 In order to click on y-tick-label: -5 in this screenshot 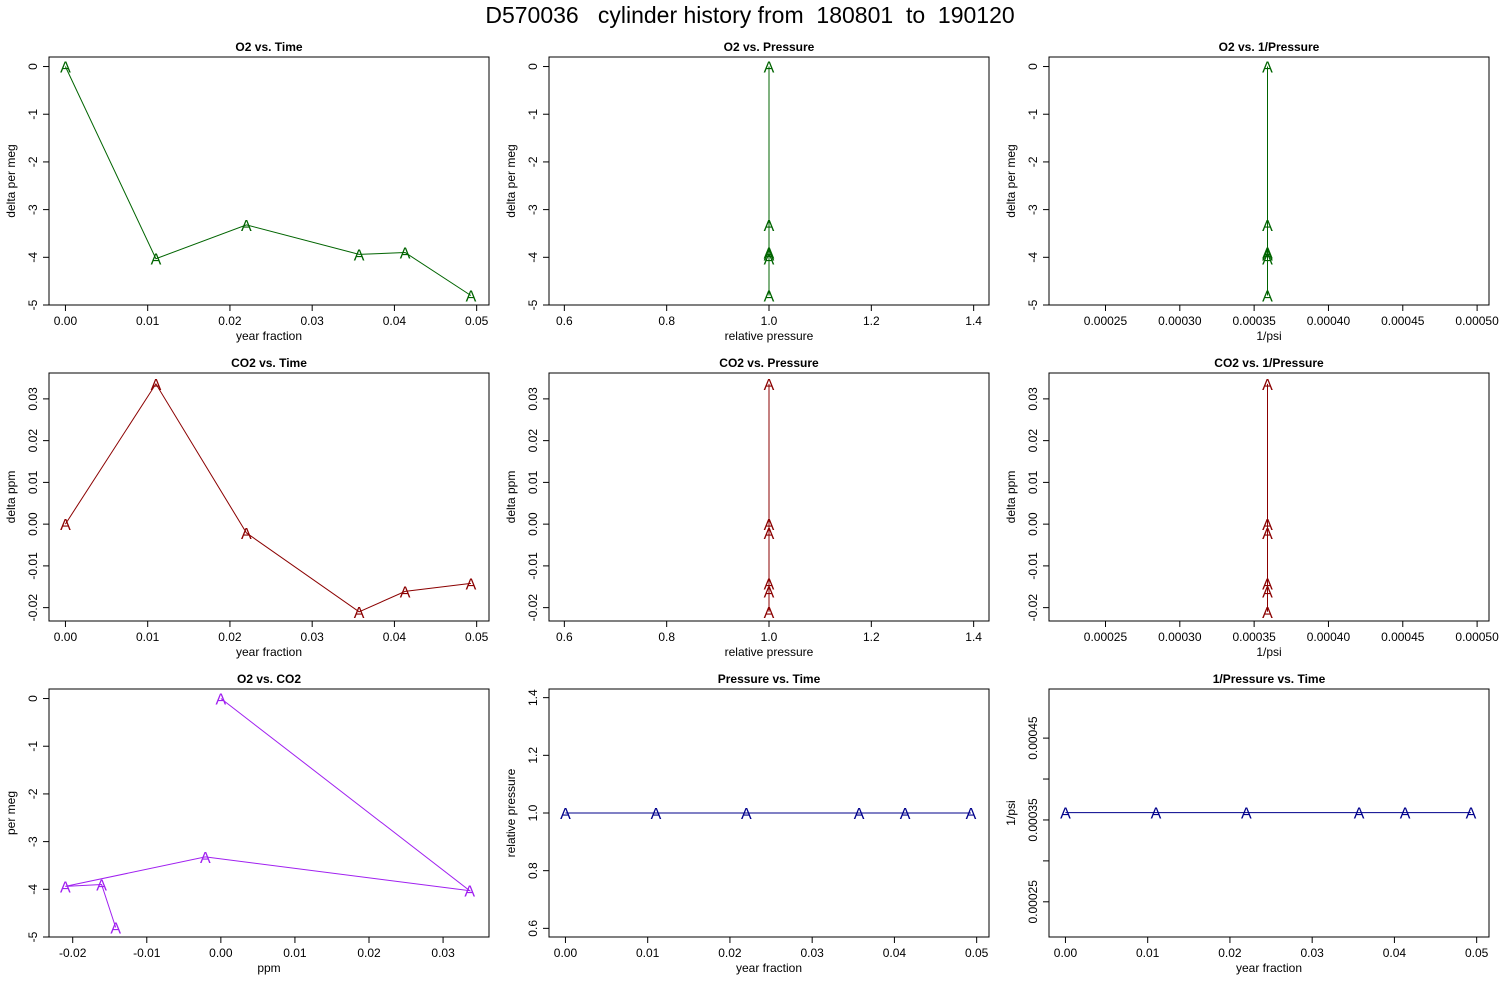, I will do `click(33, 936)`.